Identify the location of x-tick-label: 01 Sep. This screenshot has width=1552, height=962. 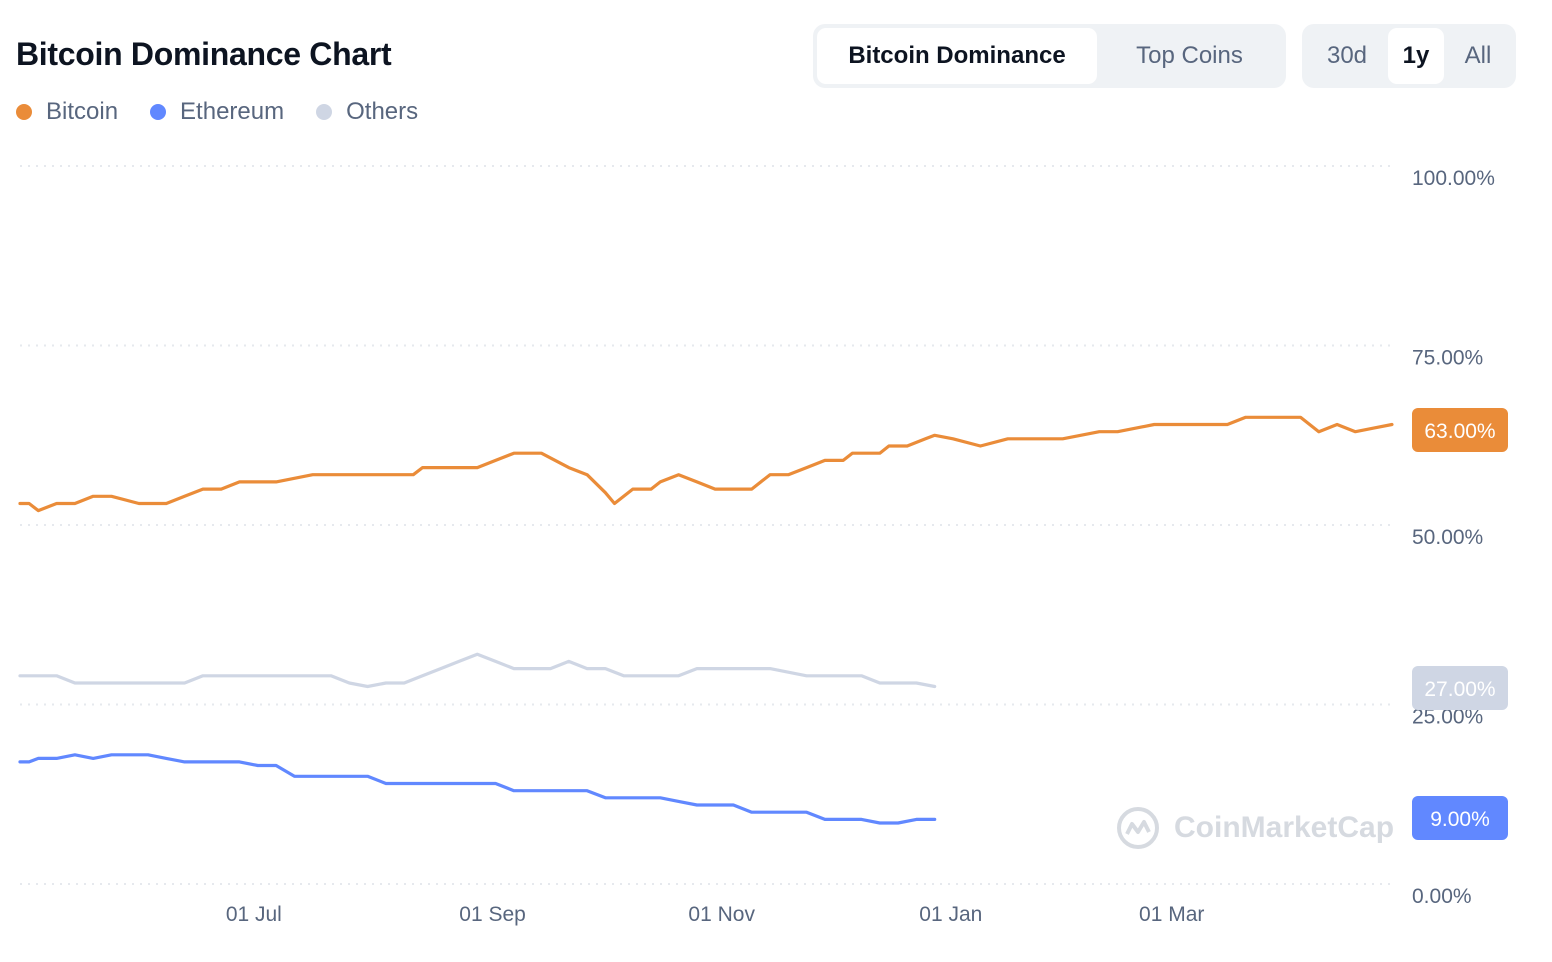
(492, 914).